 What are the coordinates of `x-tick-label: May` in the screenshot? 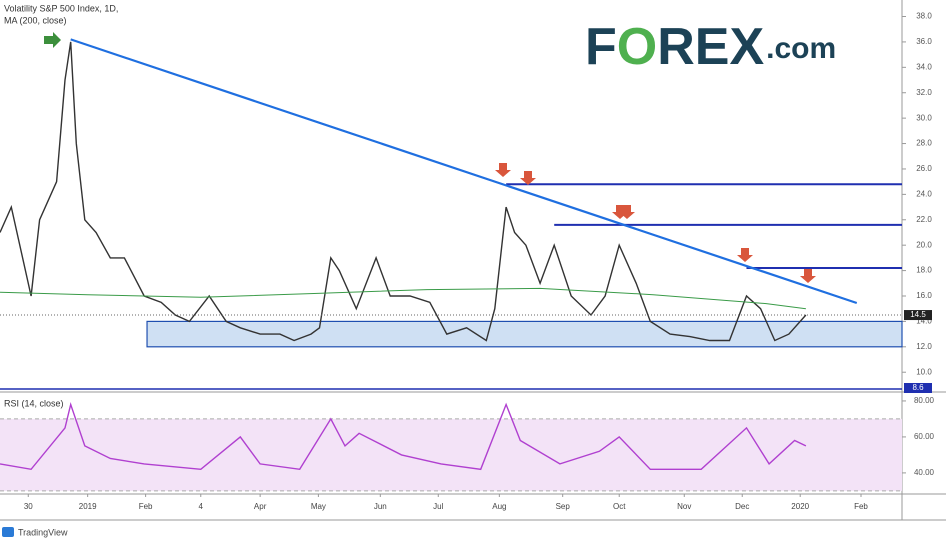 It's located at (318, 506).